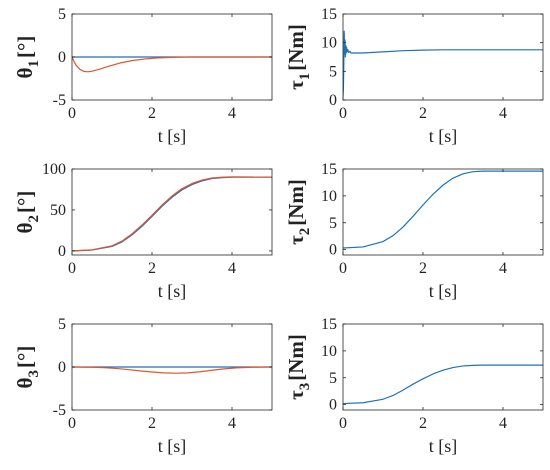 The image size is (550, 470). I want to click on y-tick-label: 50, so click(58, 210).